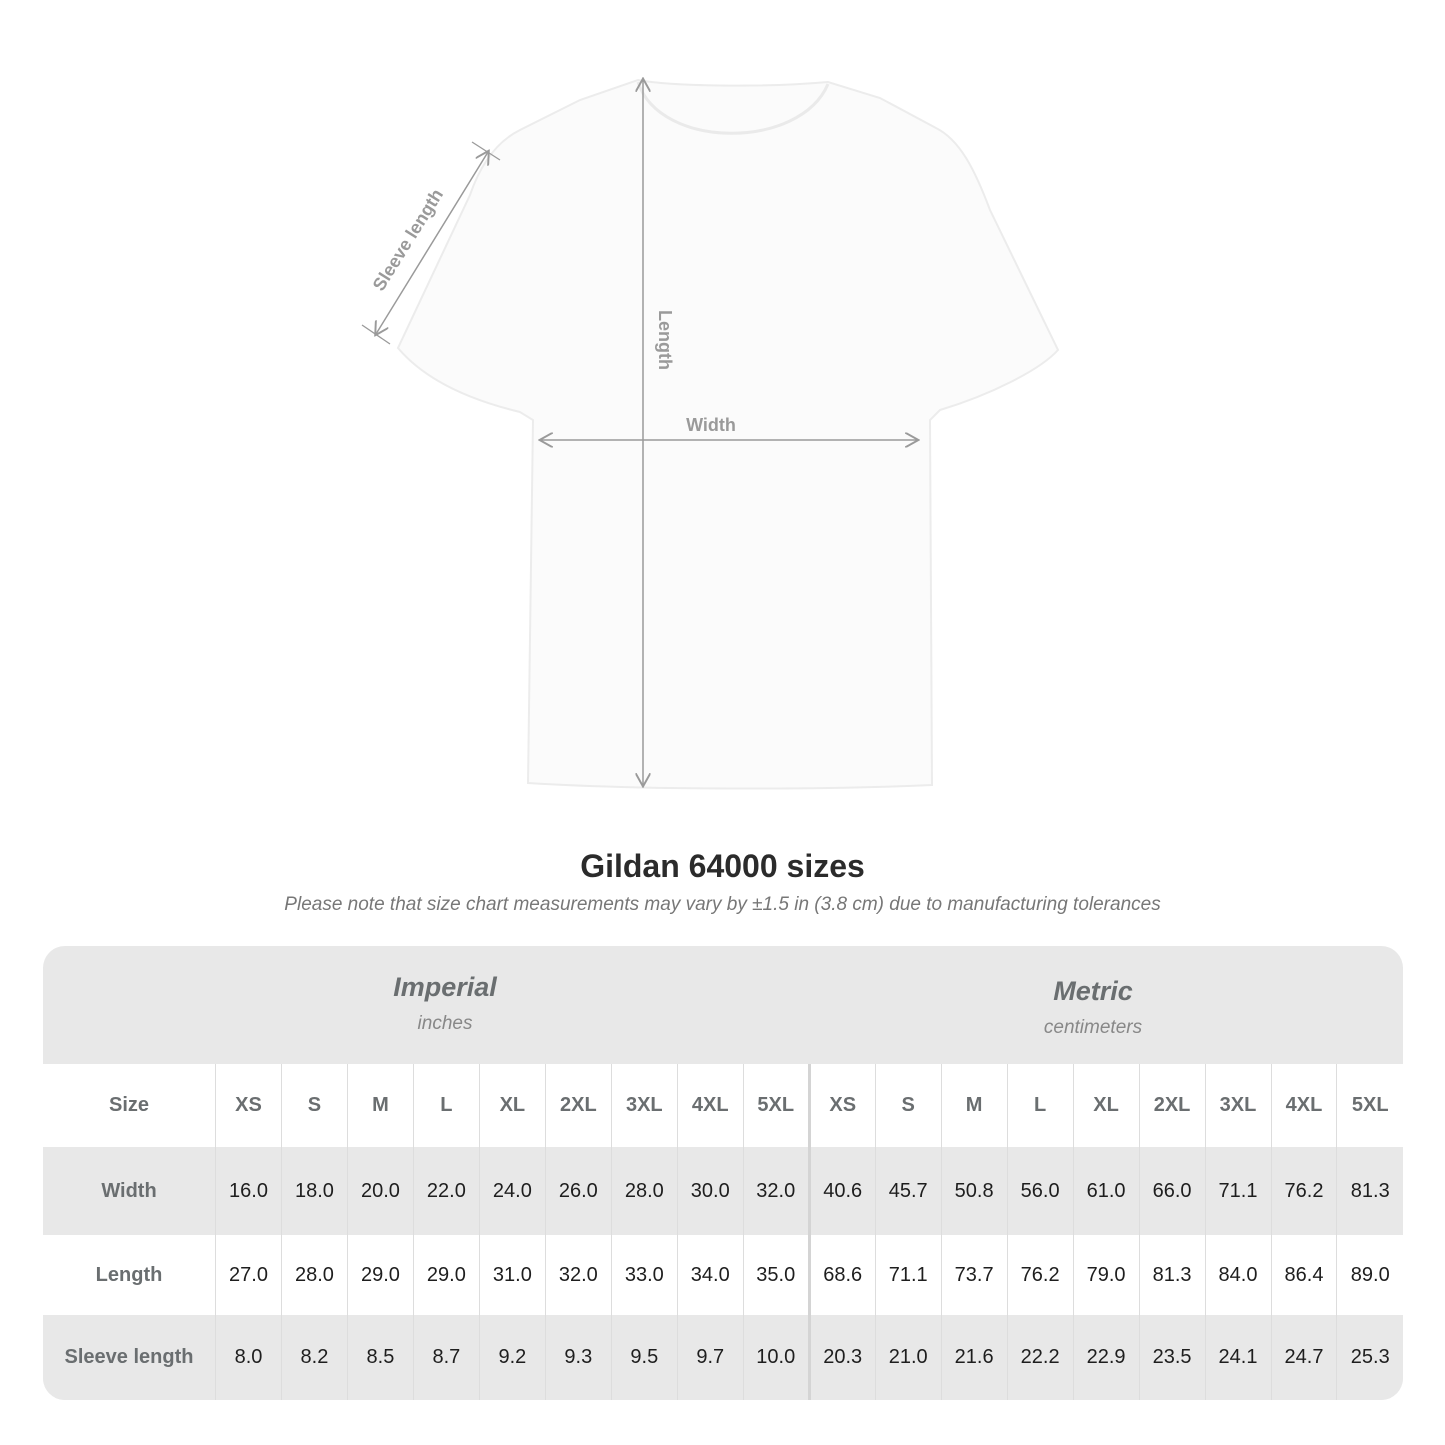 This screenshot has height=1445, width=1445. Describe the element at coordinates (248, 1191) in the screenshot. I see `imperial-cell: 16.0` at that location.